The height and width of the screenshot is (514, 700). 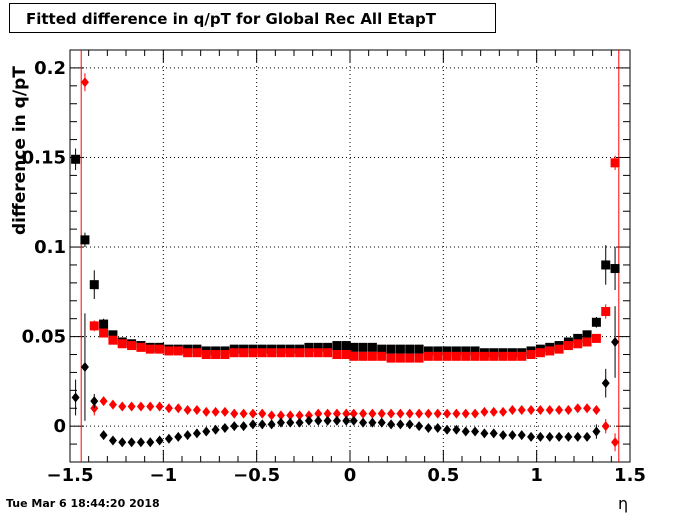 What do you see at coordinates (20, 150) in the screenshot?
I see `y-axis-label: difference in q/pT` at bounding box center [20, 150].